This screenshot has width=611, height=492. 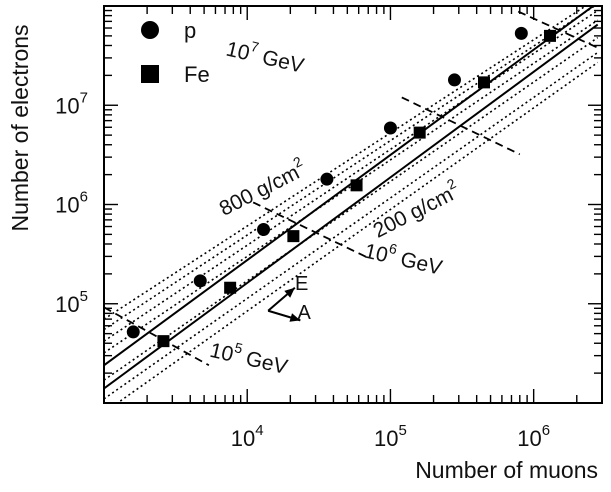 What do you see at coordinates (259, 191) in the screenshot?
I see `annotation-text: 800 g/cm` at bounding box center [259, 191].